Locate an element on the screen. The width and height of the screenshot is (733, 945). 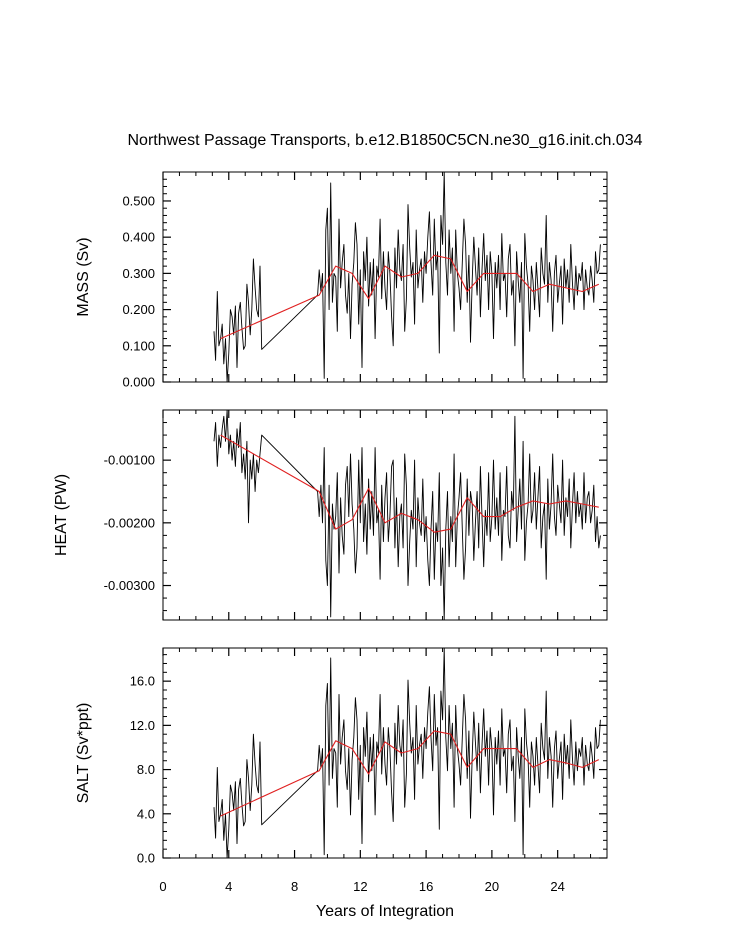
y-tick-label: 0.200 is located at coordinates (138, 309).